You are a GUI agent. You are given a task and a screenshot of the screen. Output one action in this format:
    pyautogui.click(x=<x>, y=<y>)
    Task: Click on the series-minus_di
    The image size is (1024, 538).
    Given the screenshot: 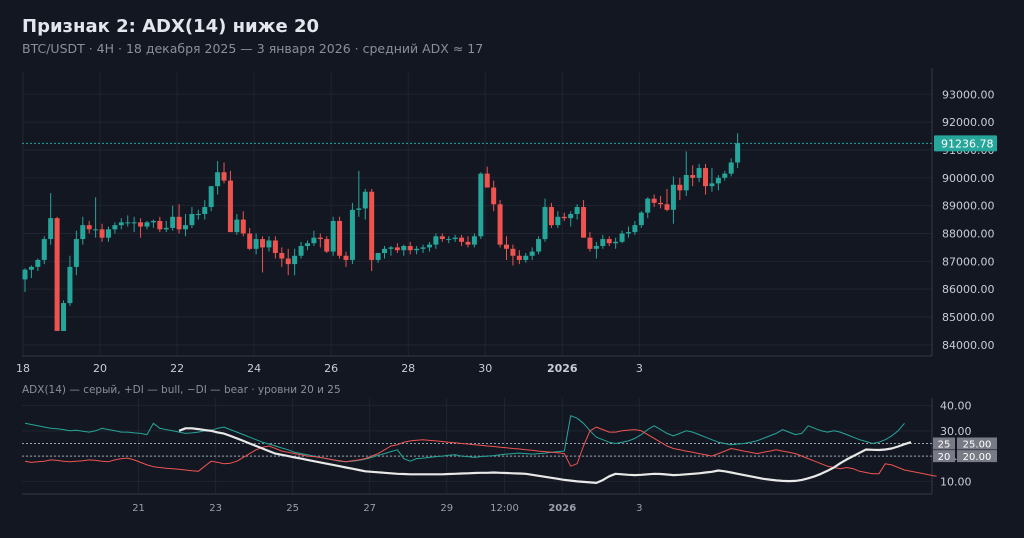 What is the action you would take?
    pyautogui.click(x=480, y=451)
    